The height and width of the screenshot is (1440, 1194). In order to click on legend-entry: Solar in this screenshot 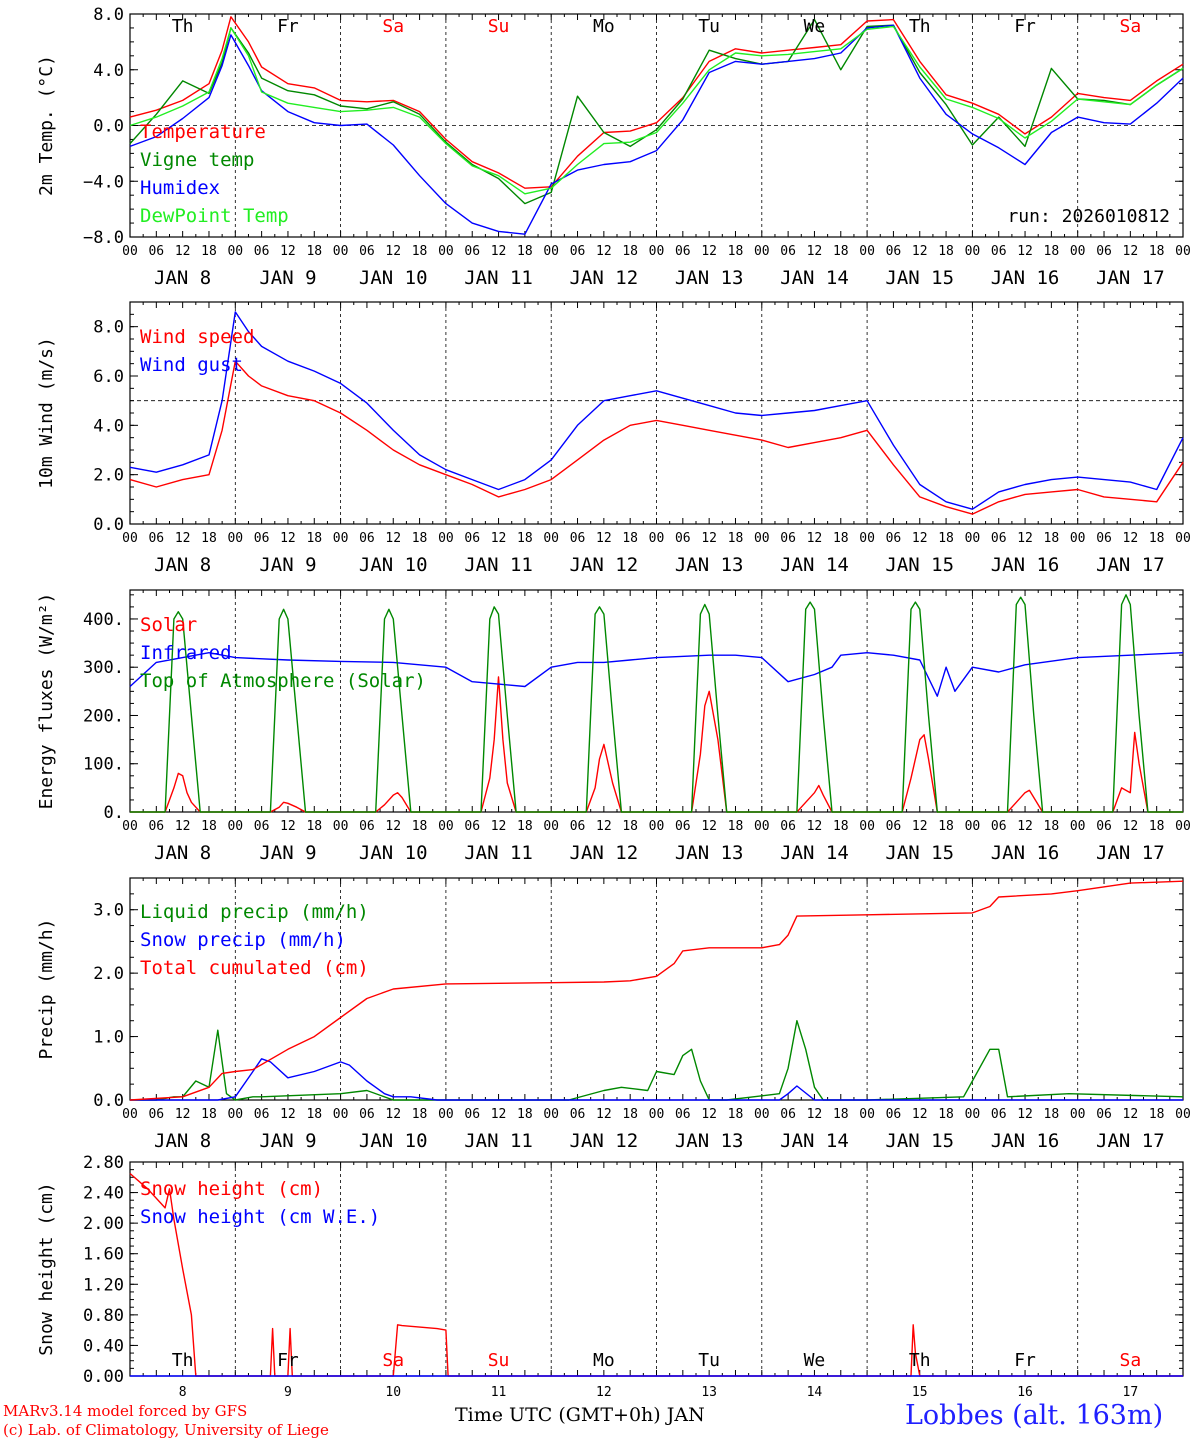, I will do `click(168, 625)`.